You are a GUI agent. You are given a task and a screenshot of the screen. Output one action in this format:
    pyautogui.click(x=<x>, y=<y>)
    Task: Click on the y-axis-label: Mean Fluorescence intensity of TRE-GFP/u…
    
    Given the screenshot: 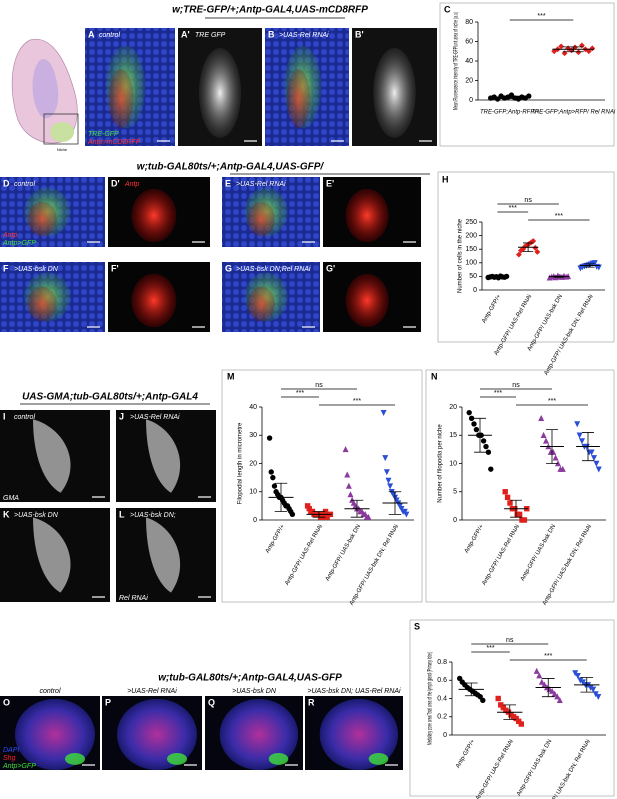 What is the action you would take?
    pyautogui.click(x=457, y=61)
    